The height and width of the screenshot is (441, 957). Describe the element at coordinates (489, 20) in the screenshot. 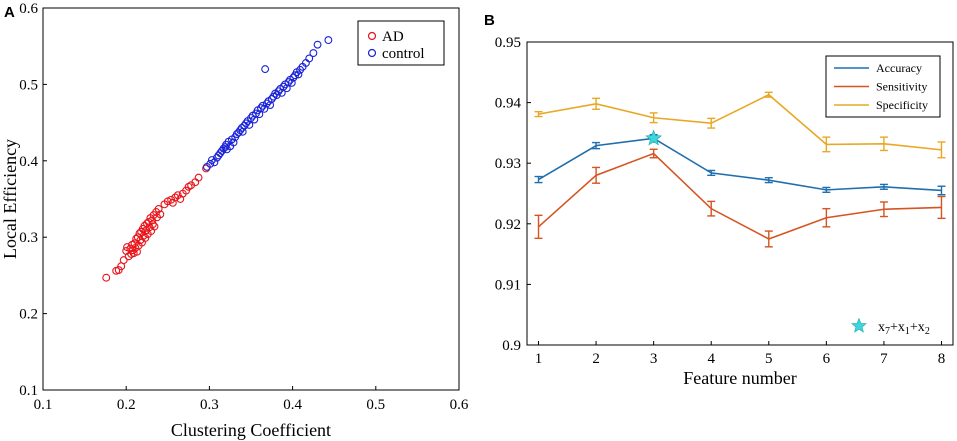

I see `panel-b-letter: B` at that location.